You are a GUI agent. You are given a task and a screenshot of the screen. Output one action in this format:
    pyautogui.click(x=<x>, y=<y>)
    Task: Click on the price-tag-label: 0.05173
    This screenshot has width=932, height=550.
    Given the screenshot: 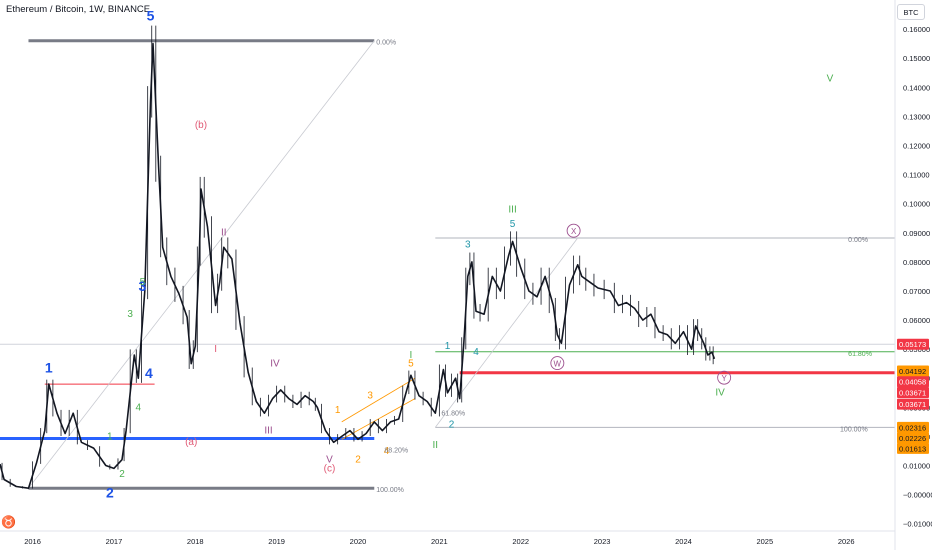 What is the action you would take?
    pyautogui.click(x=912, y=344)
    